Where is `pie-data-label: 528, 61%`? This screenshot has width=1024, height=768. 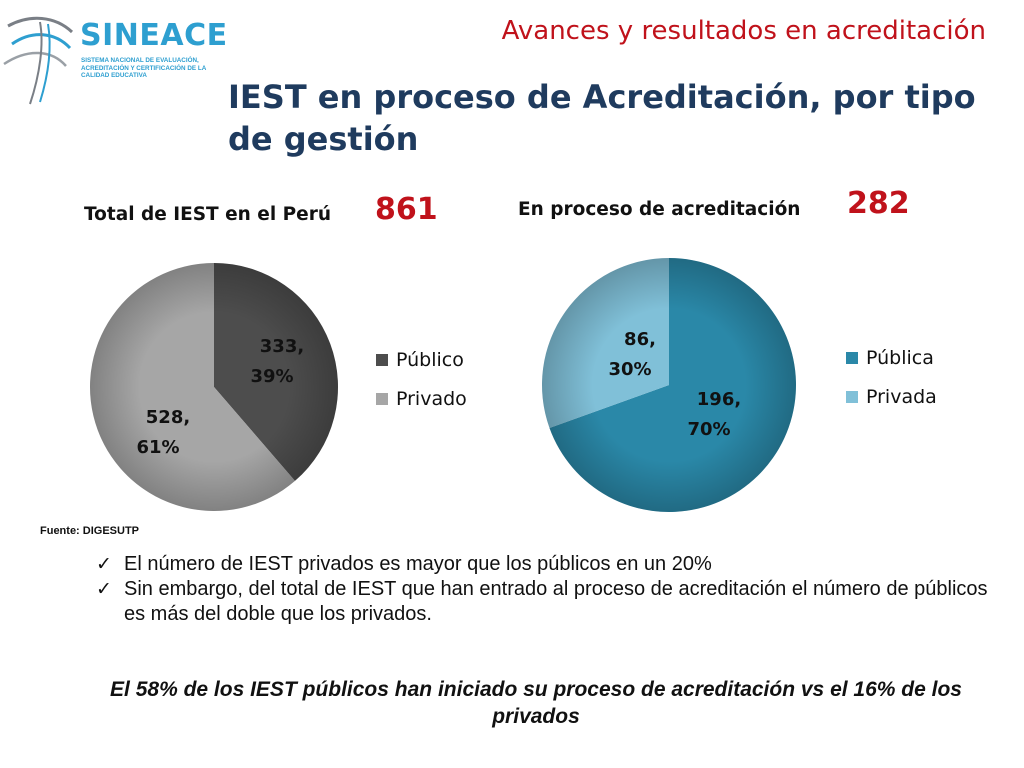 pie-data-label: 528, 61% is located at coordinates (163, 432).